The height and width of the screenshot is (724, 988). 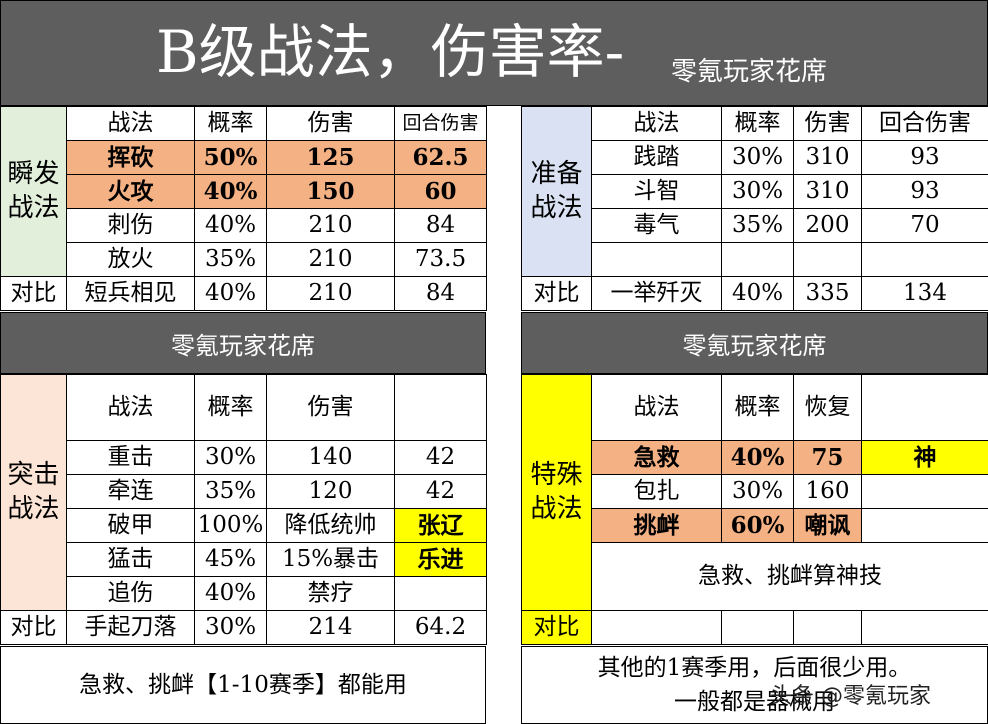 I want to click on table-row: 急救 40% 75 神, so click(x=755, y=457).